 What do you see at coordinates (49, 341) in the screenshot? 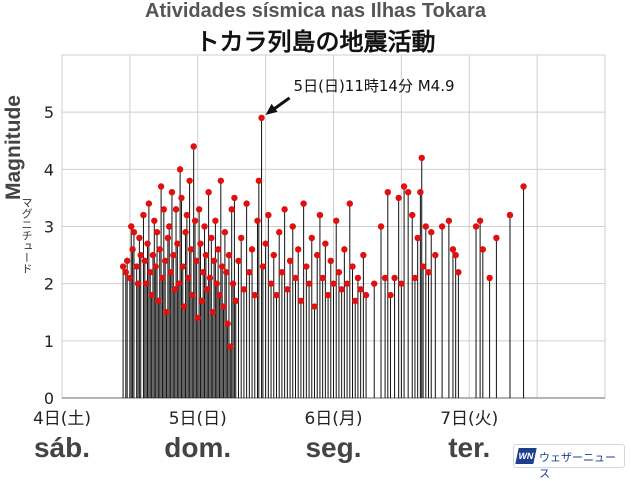
I see `y-tick-label: 1` at bounding box center [49, 341].